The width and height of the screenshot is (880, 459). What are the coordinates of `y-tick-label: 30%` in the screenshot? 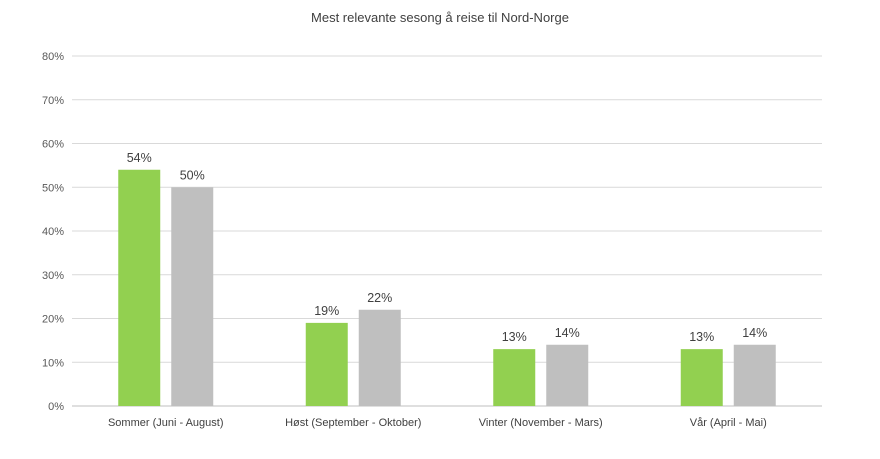 It's located at (53, 276).